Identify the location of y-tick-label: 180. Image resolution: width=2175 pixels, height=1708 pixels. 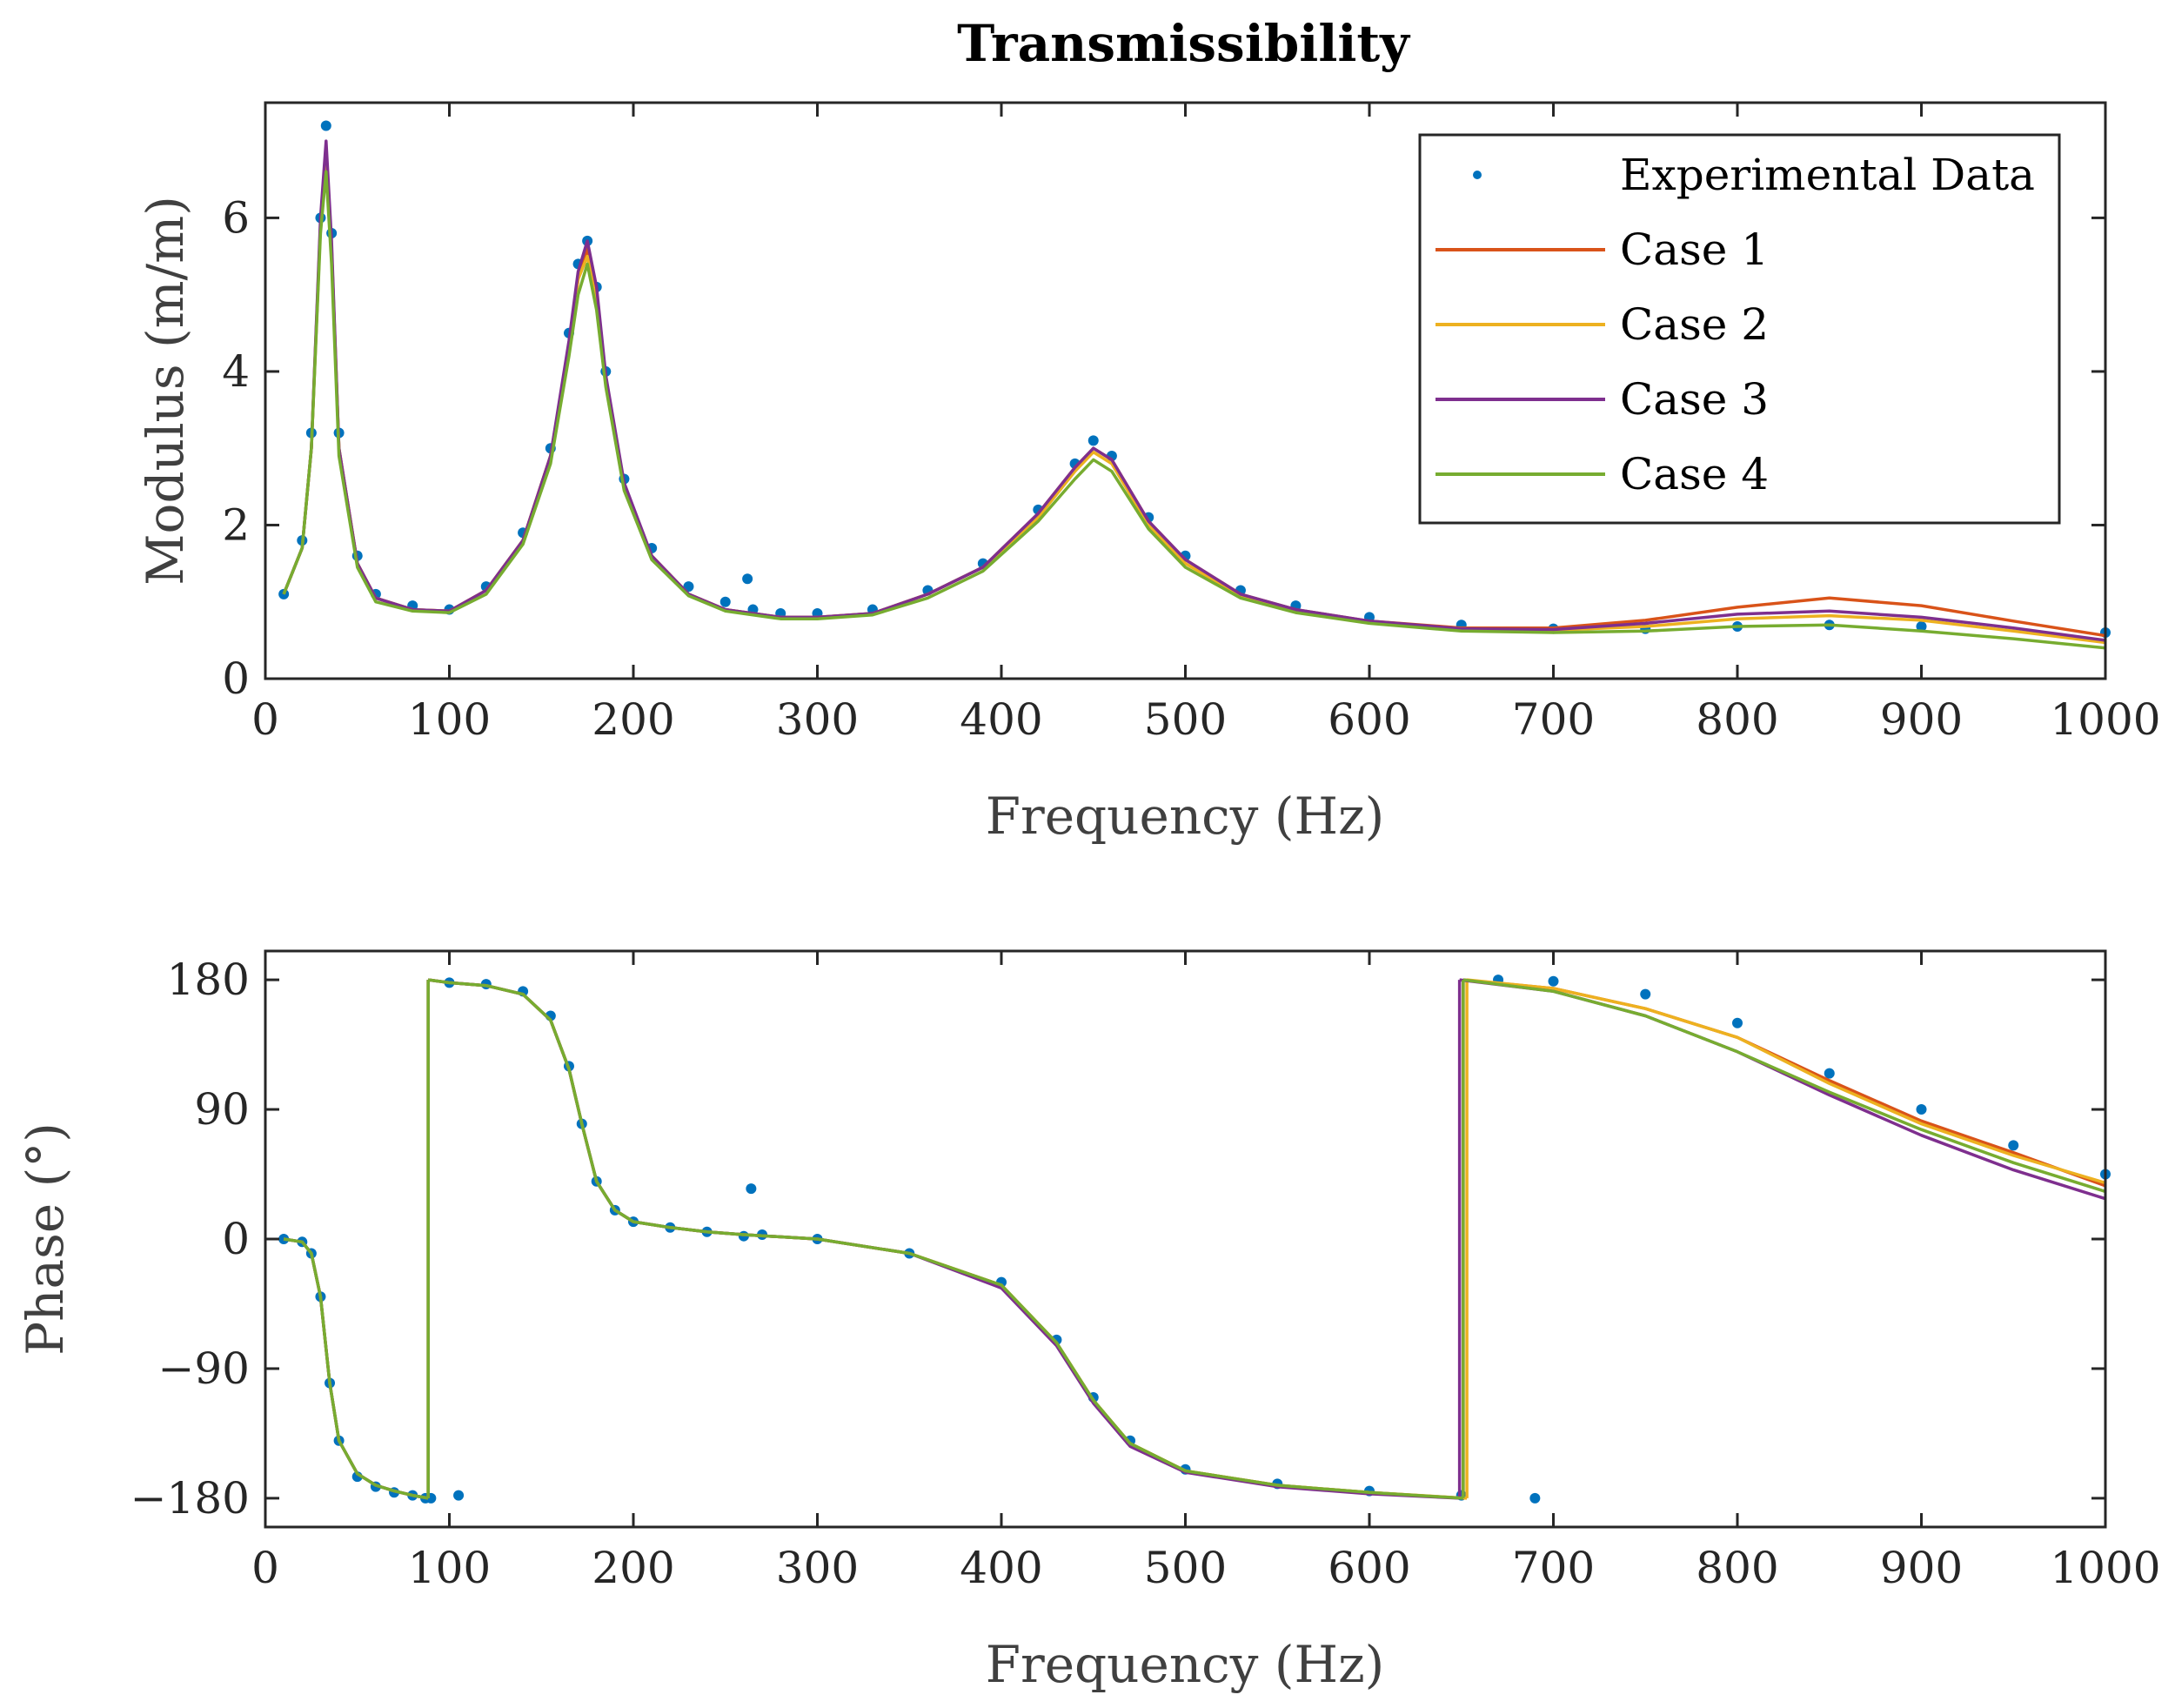
(208, 980).